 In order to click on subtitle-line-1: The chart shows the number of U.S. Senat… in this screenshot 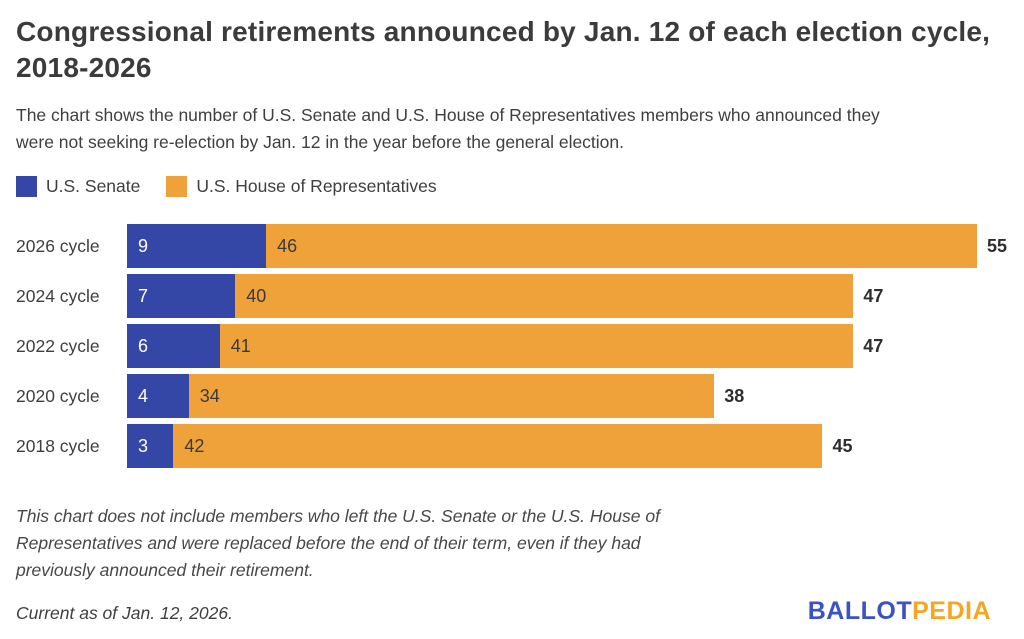, I will do `click(448, 115)`.